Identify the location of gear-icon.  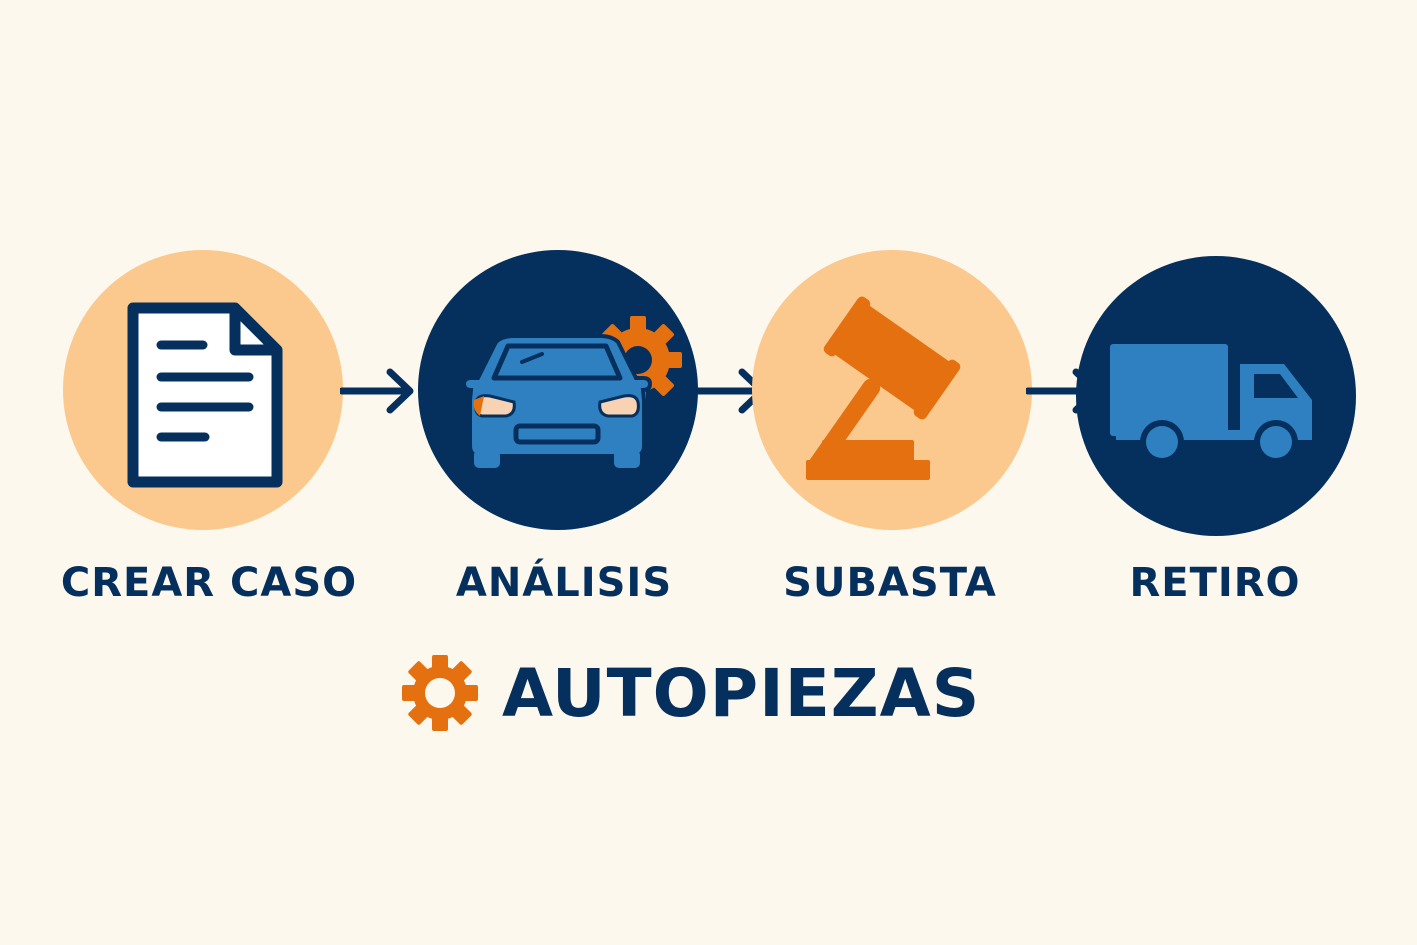
(440, 693).